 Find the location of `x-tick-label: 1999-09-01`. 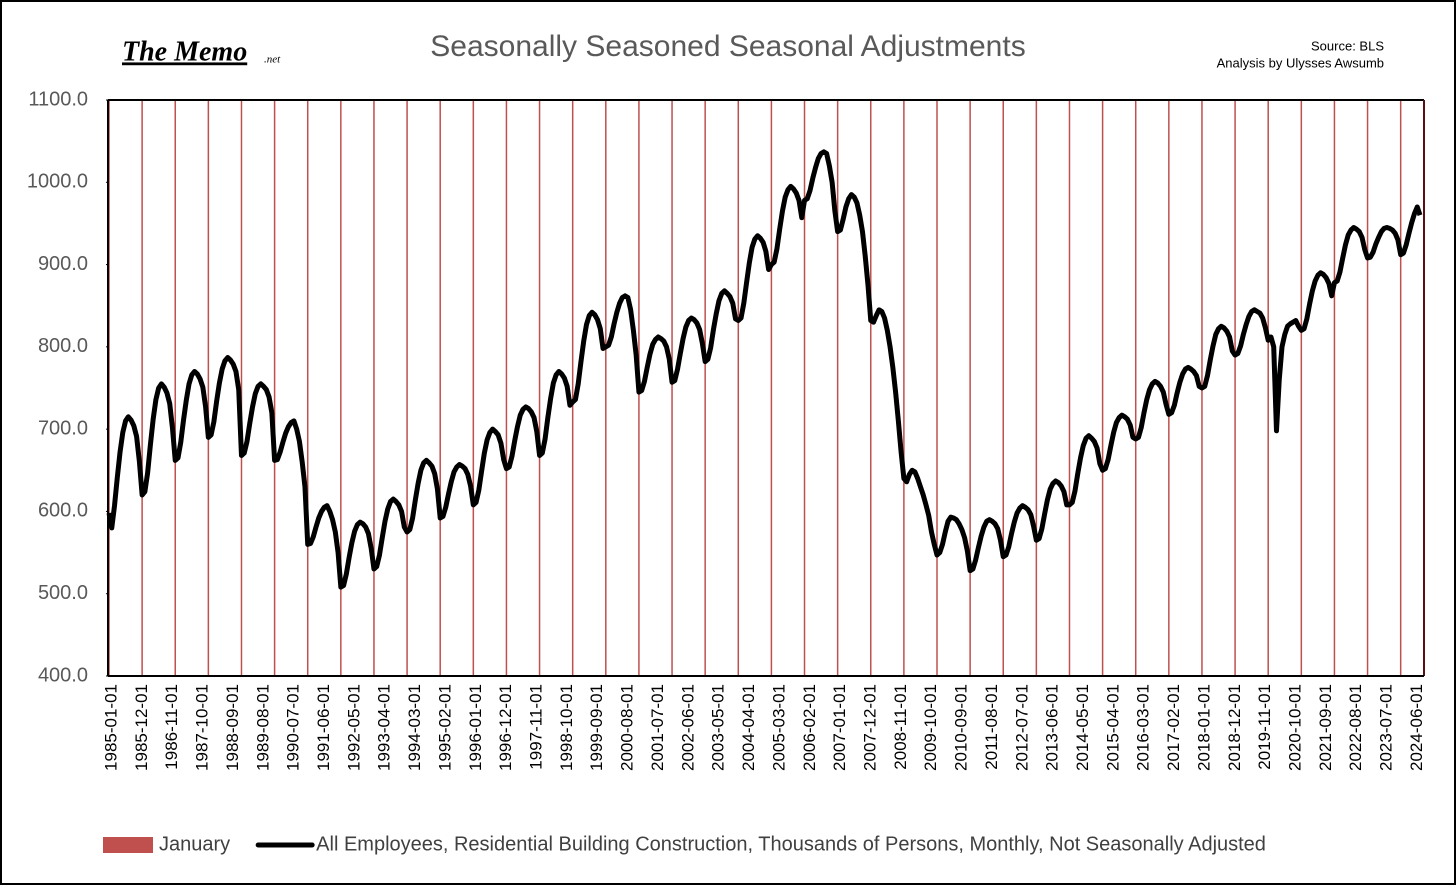

x-tick-label: 1999-09-01 is located at coordinates (596, 727).